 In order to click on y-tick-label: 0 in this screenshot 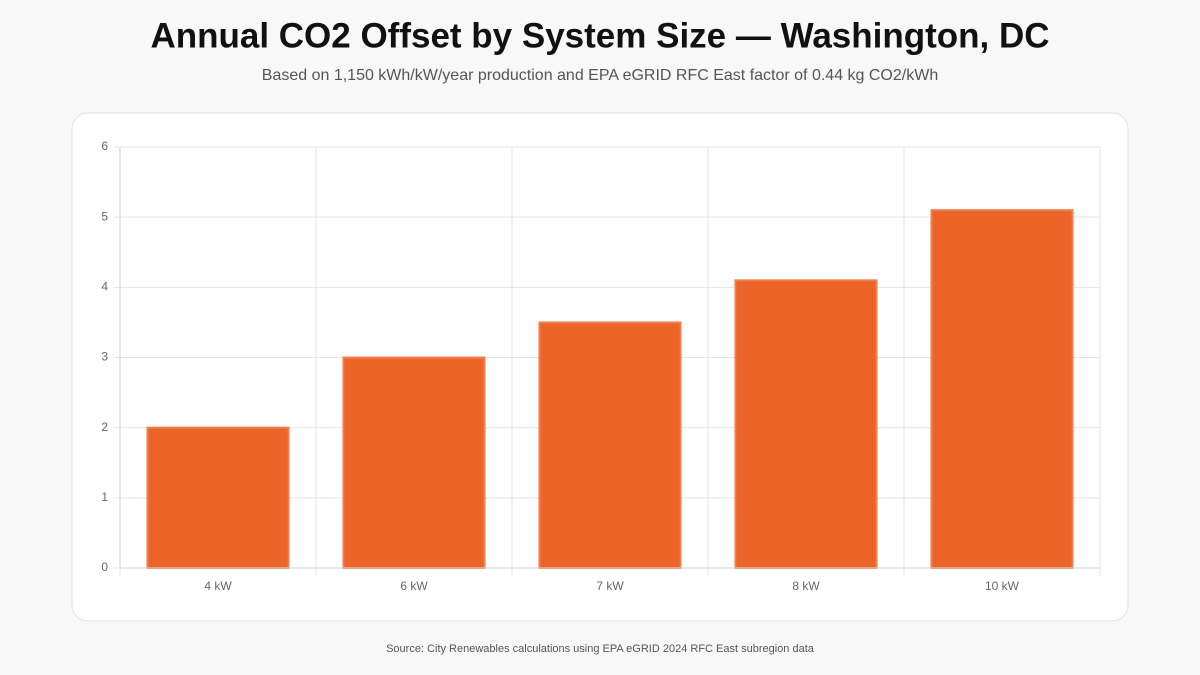, I will do `click(104, 567)`.